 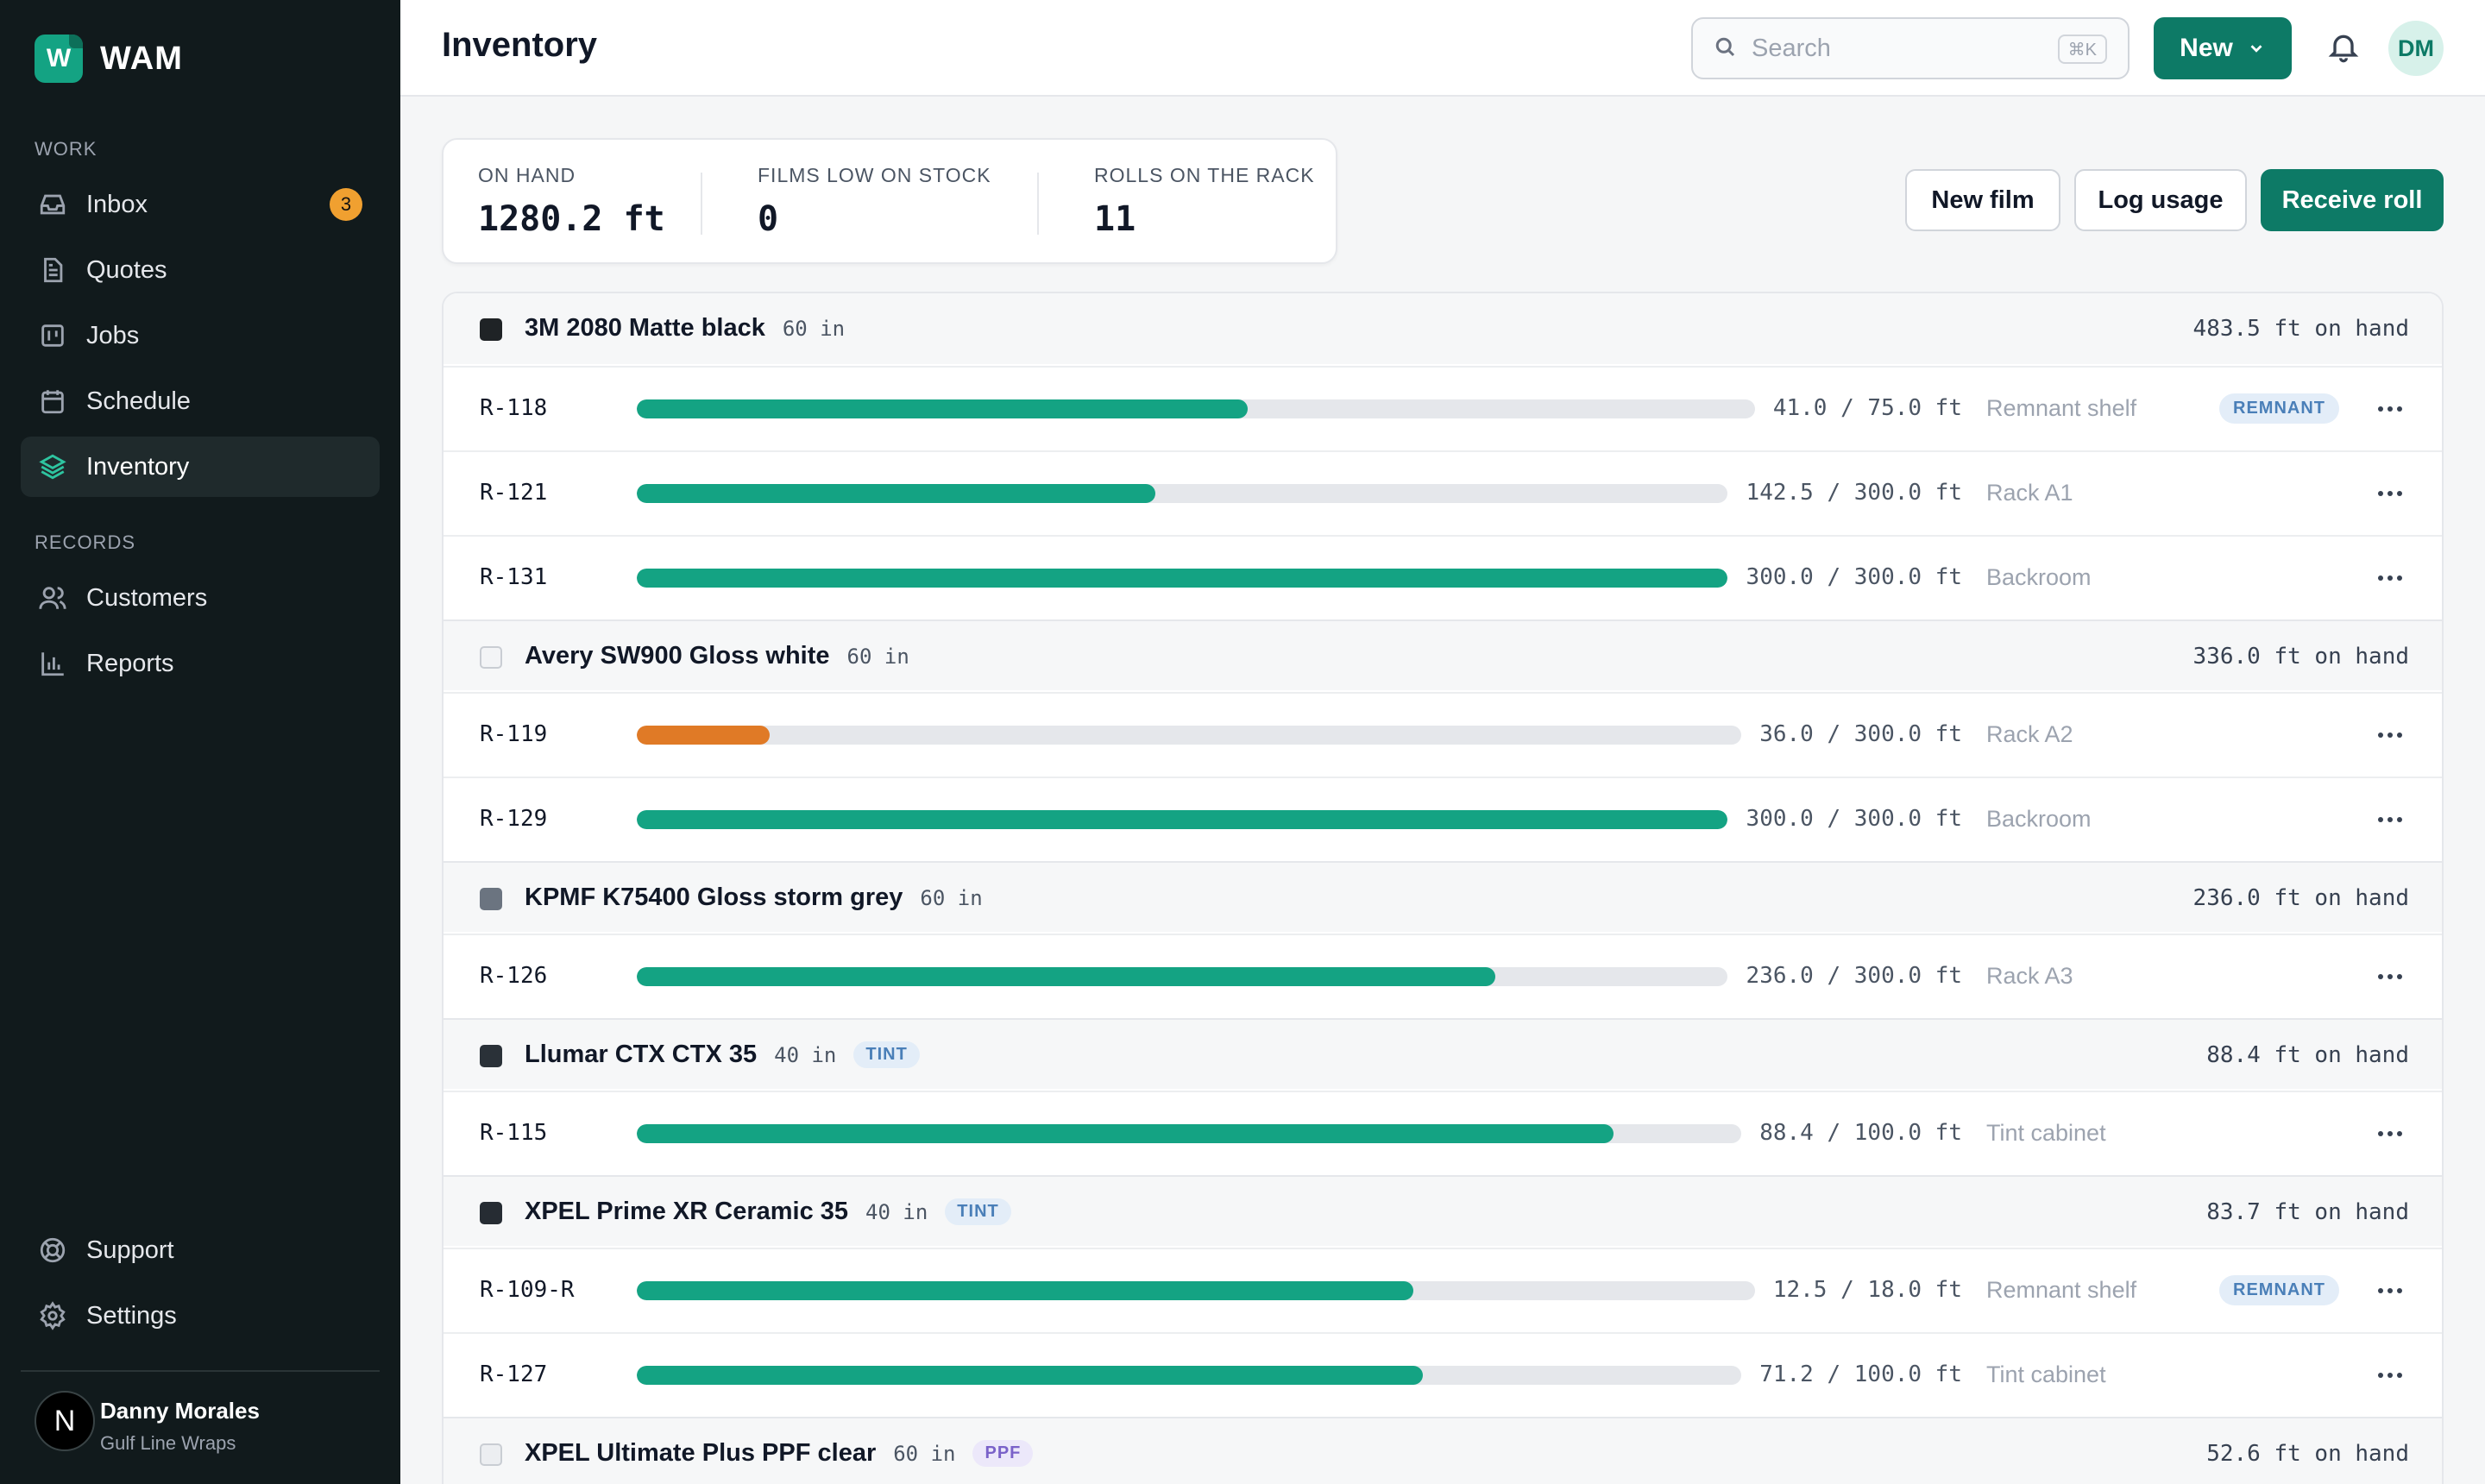 What do you see at coordinates (1867, 408) in the screenshot?
I see `roll-quantity: 41.0 / 75.0 ft` at bounding box center [1867, 408].